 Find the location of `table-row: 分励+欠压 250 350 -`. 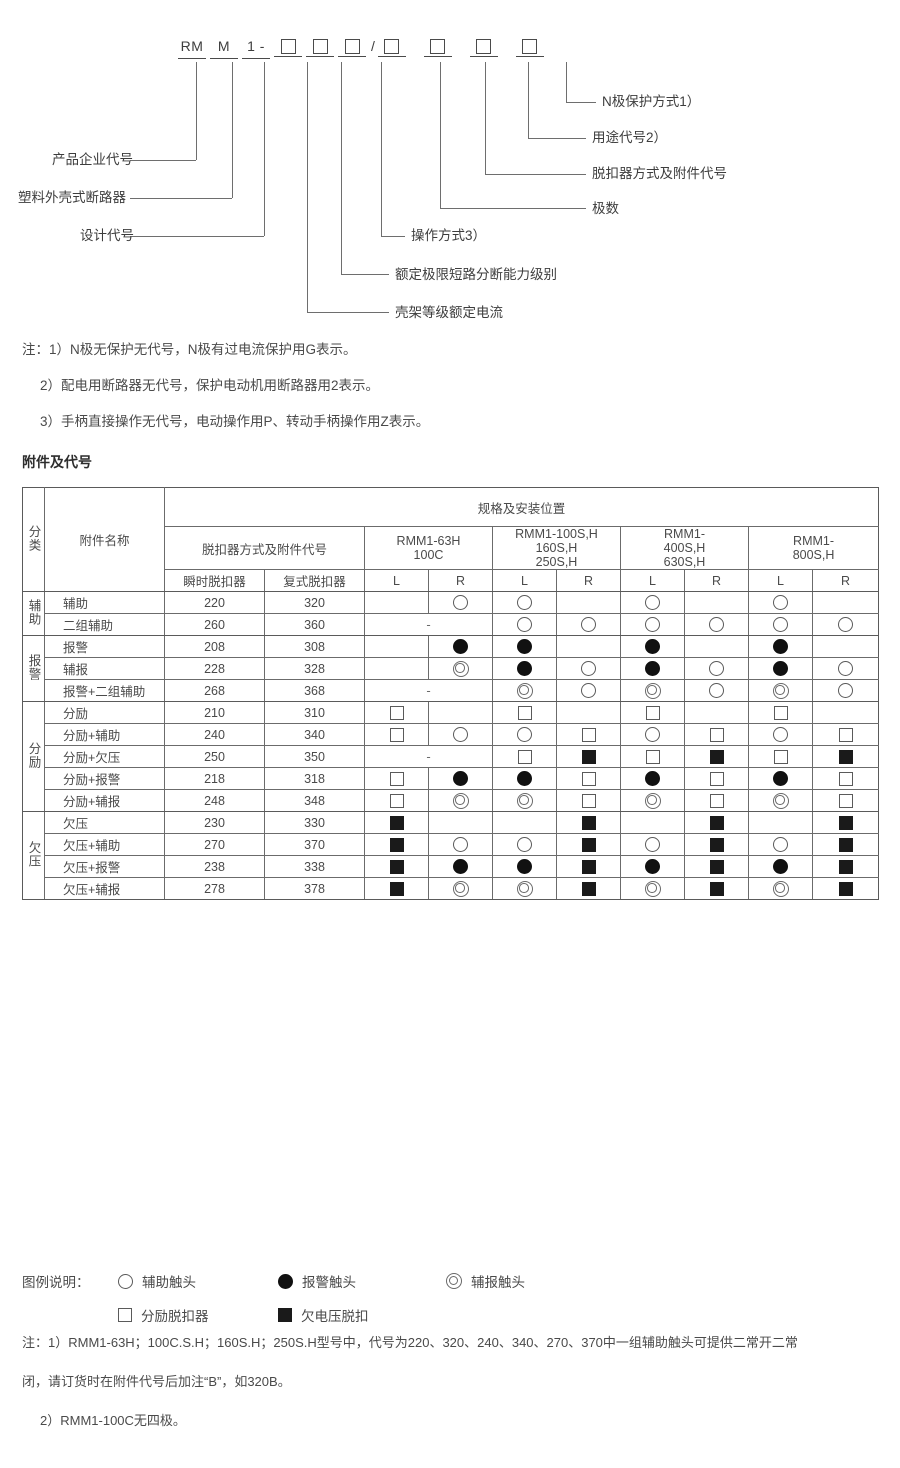

table-row: 分励+欠压 250 350 - is located at coordinates (451, 756).